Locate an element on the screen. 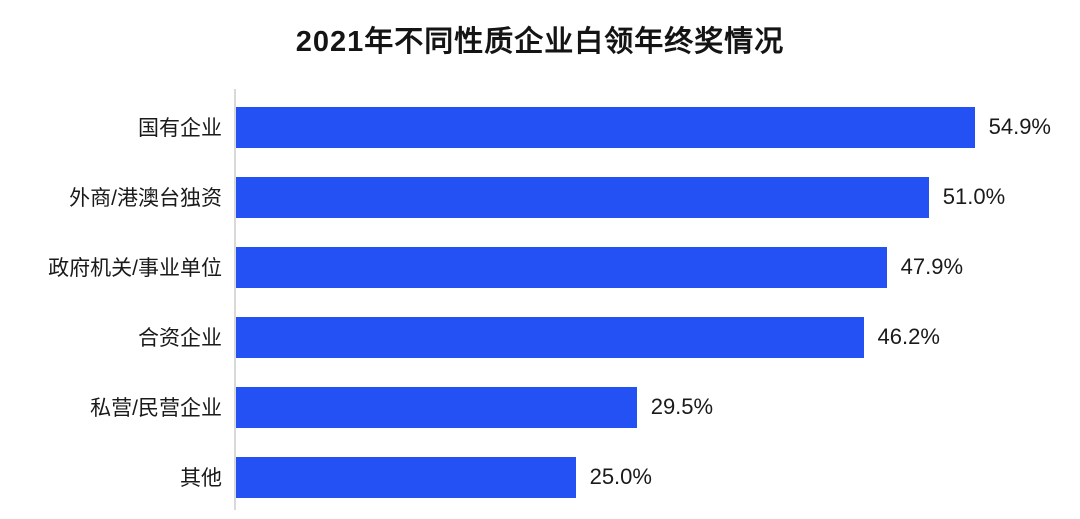 This screenshot has height=519, width=1080. category-label: 合资企业 is located at coordinates (180, 338).